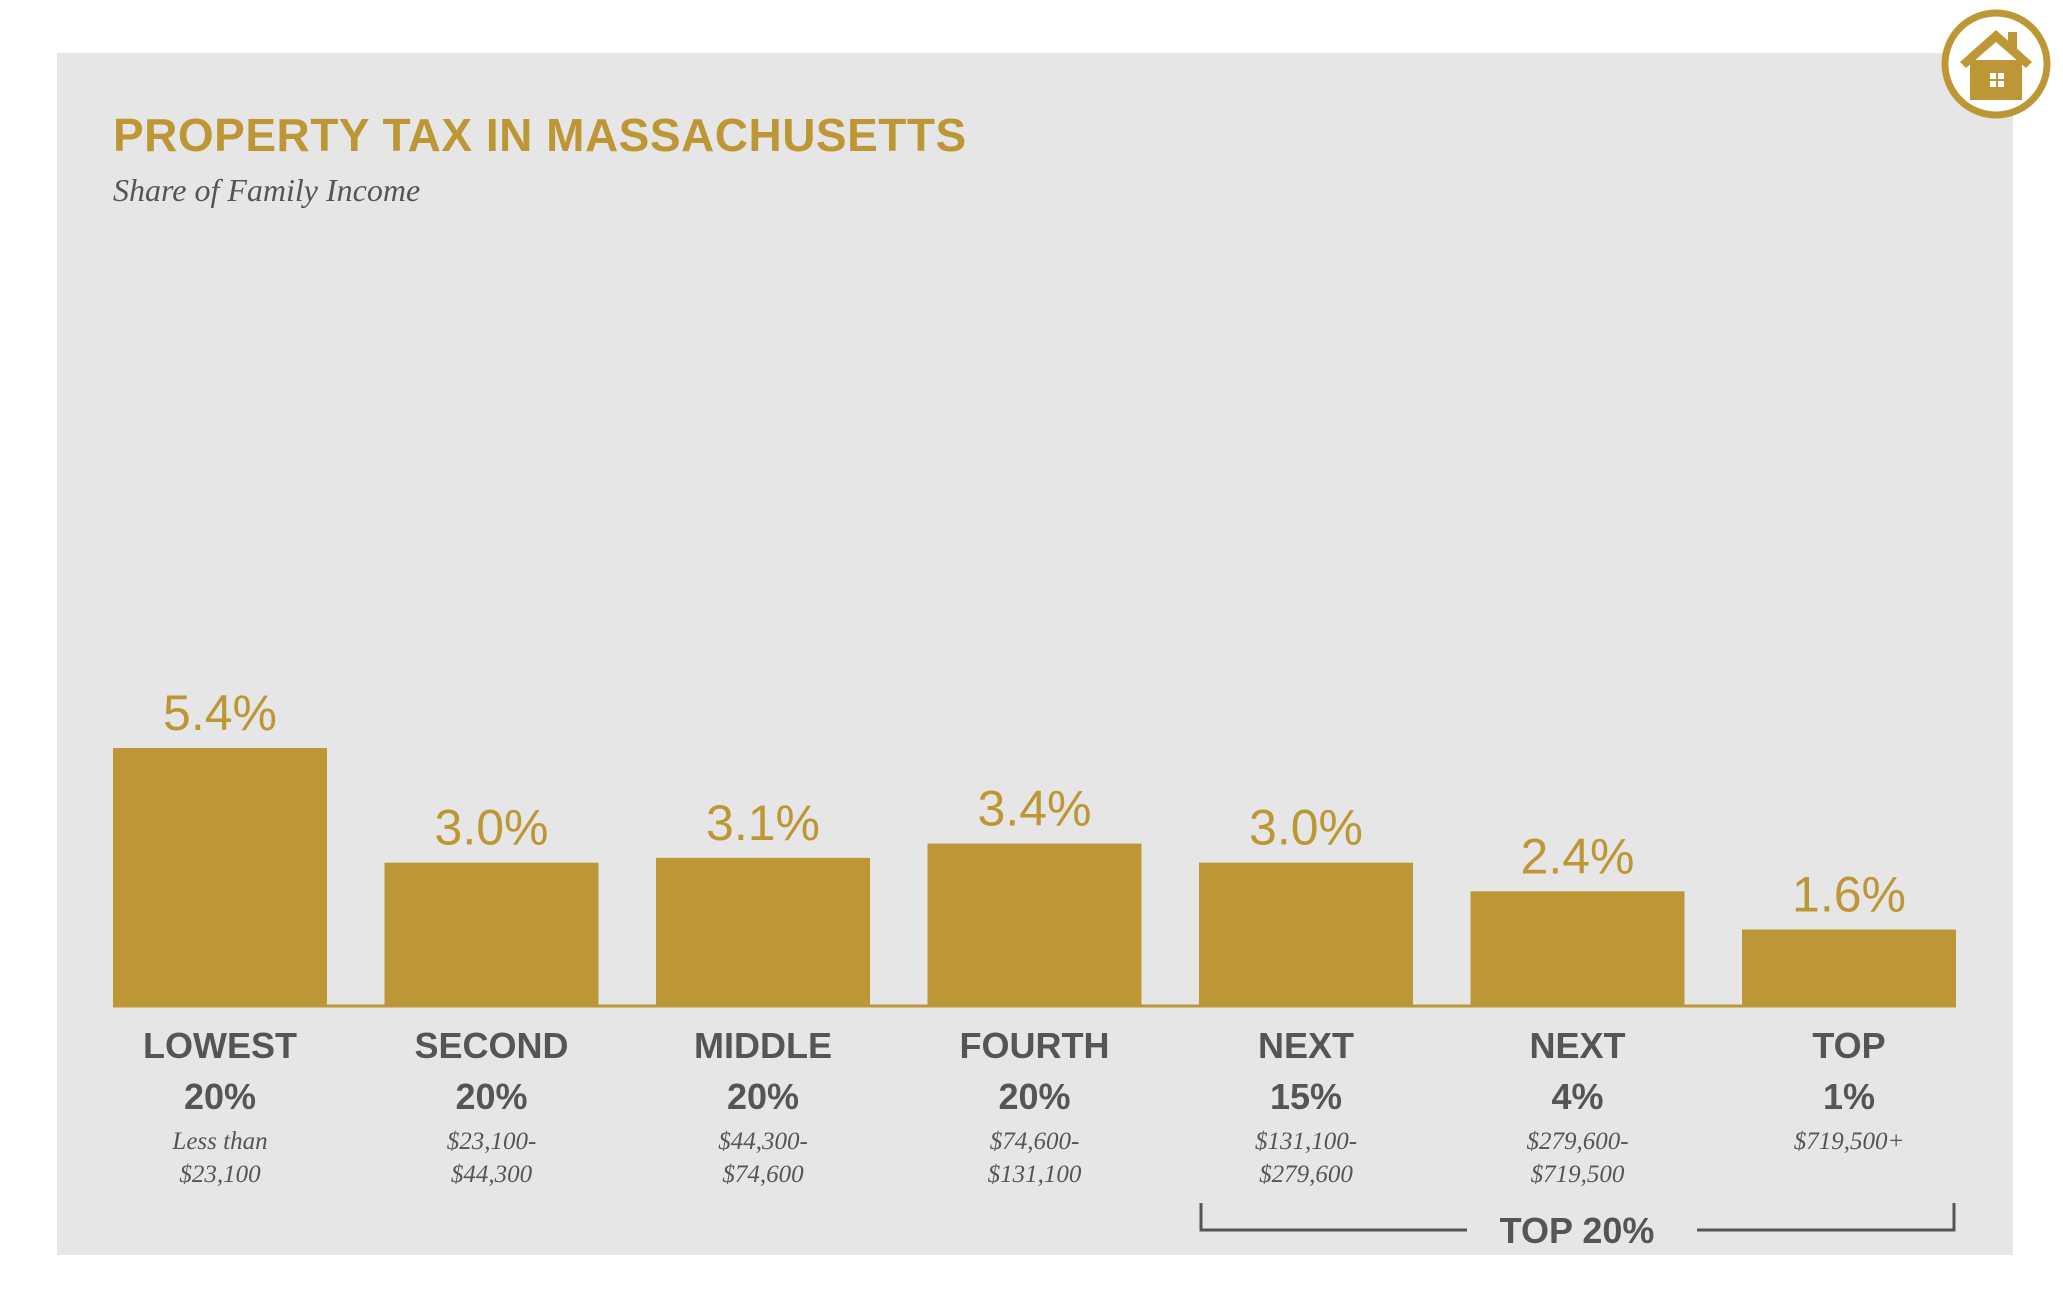  I want to click on category-share-4: 15%, so click(1306, 1096).